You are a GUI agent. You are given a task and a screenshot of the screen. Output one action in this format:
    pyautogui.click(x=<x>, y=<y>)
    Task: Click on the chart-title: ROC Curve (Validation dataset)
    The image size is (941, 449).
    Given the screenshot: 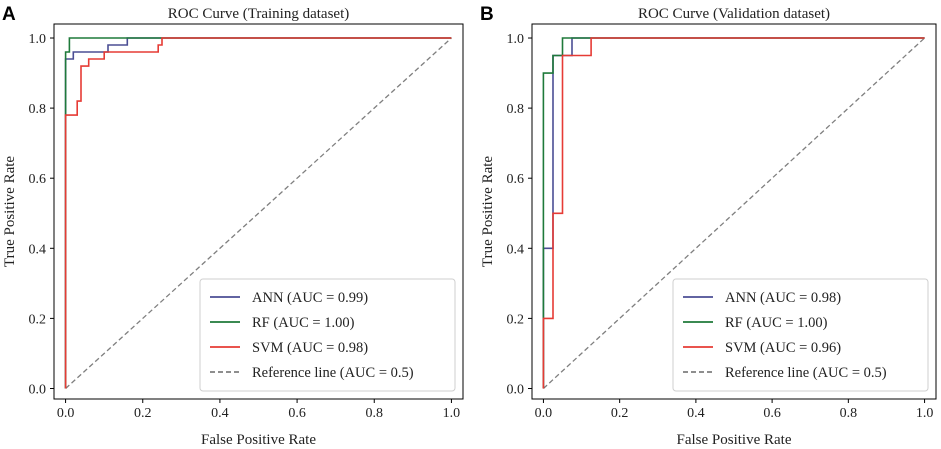 What is the action you would take?
    pyautogui.click(x=734, y=14)
    